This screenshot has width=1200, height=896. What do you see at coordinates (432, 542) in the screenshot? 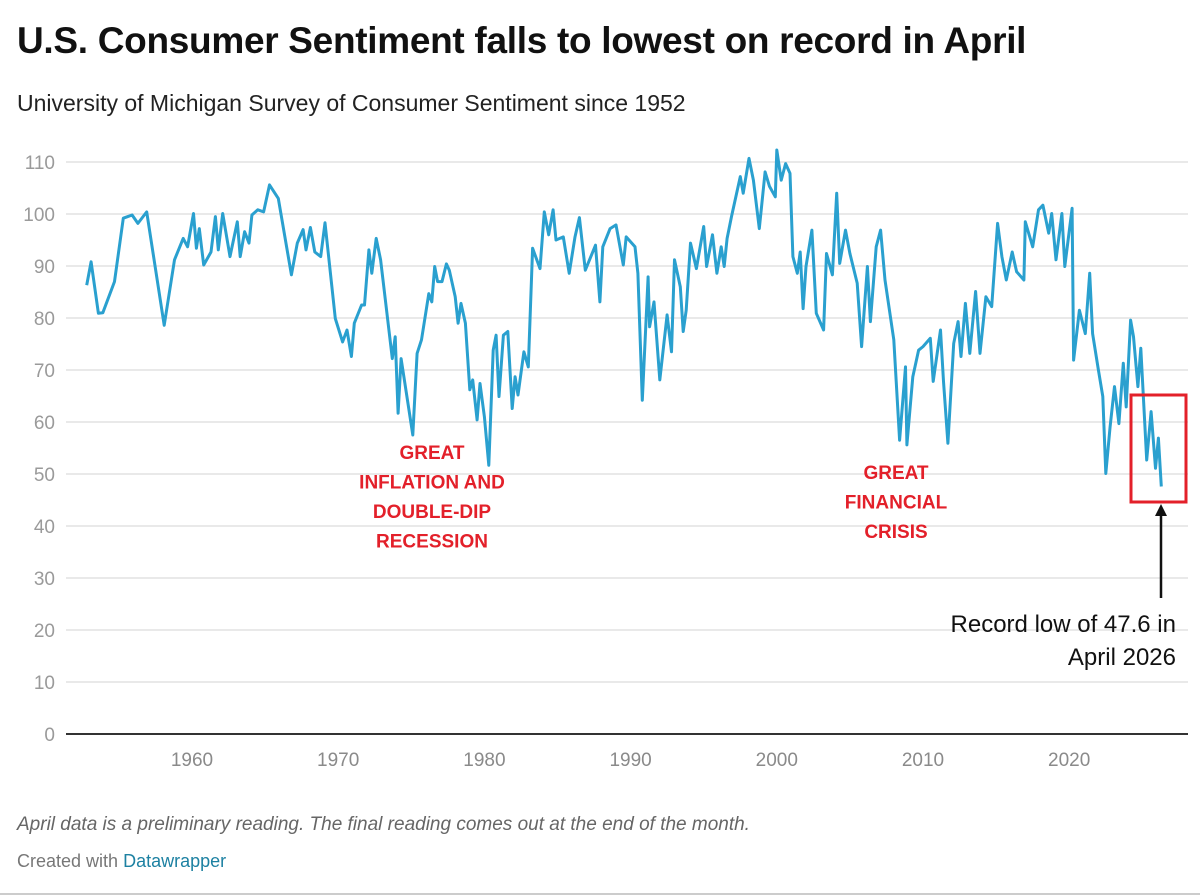
I see `annotation-line: RECESSION` at bounding box center [432, 542].